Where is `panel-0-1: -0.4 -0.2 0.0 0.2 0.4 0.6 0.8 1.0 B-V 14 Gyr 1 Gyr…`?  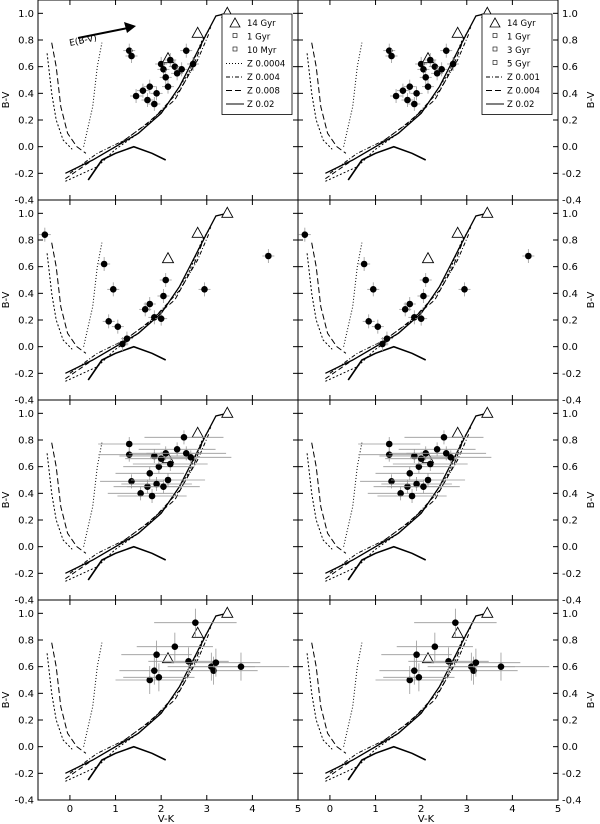 panel-0-1: -0.4 -0.2 0.0 0.2 0.4 0.6 0.8 1.0 B-V 14 Gyr 1 Gyr… is located at coordinates (447, 103).